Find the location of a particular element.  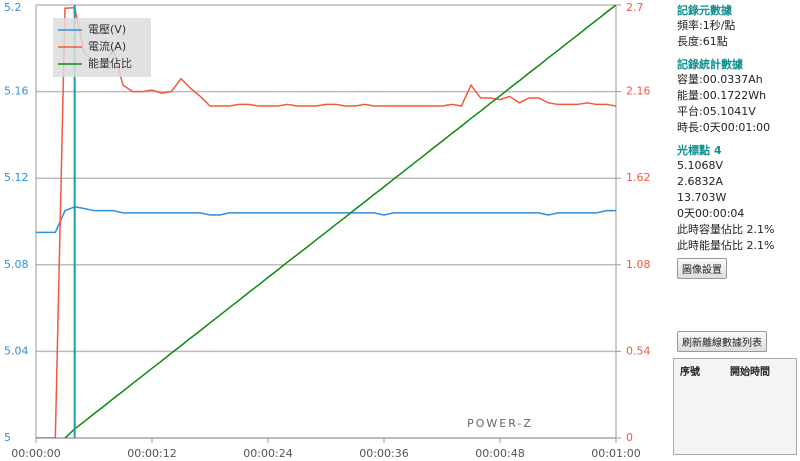

y-tick-label: 5 is located at coordinates (7, 437).